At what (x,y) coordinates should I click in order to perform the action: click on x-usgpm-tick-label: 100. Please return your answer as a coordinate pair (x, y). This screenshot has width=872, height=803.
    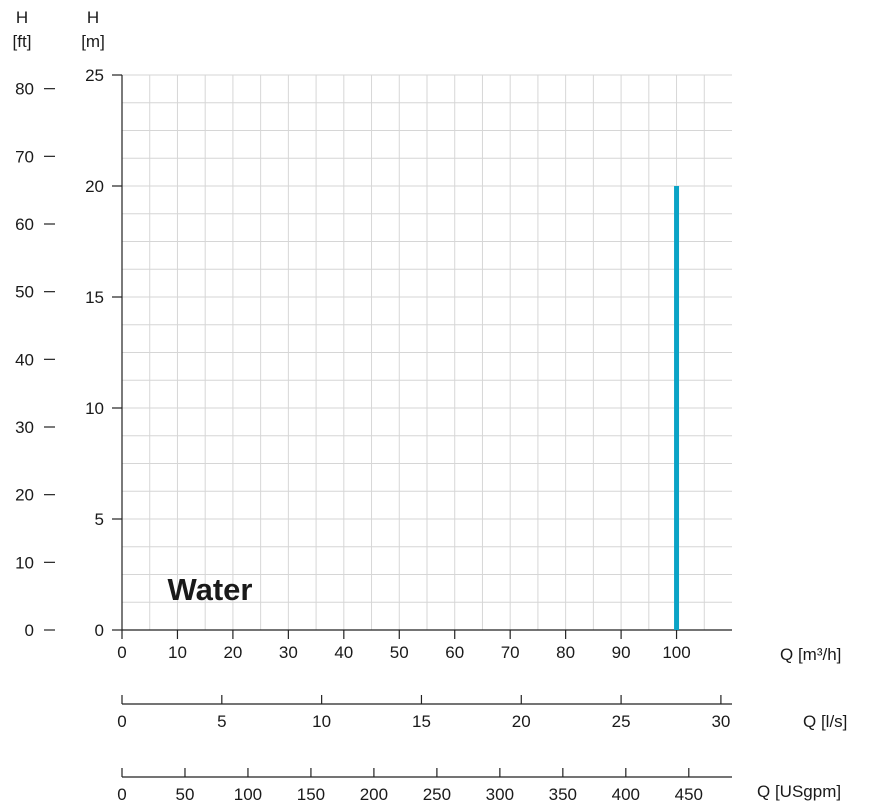
    Looking at the image, I should click on (248, 794).